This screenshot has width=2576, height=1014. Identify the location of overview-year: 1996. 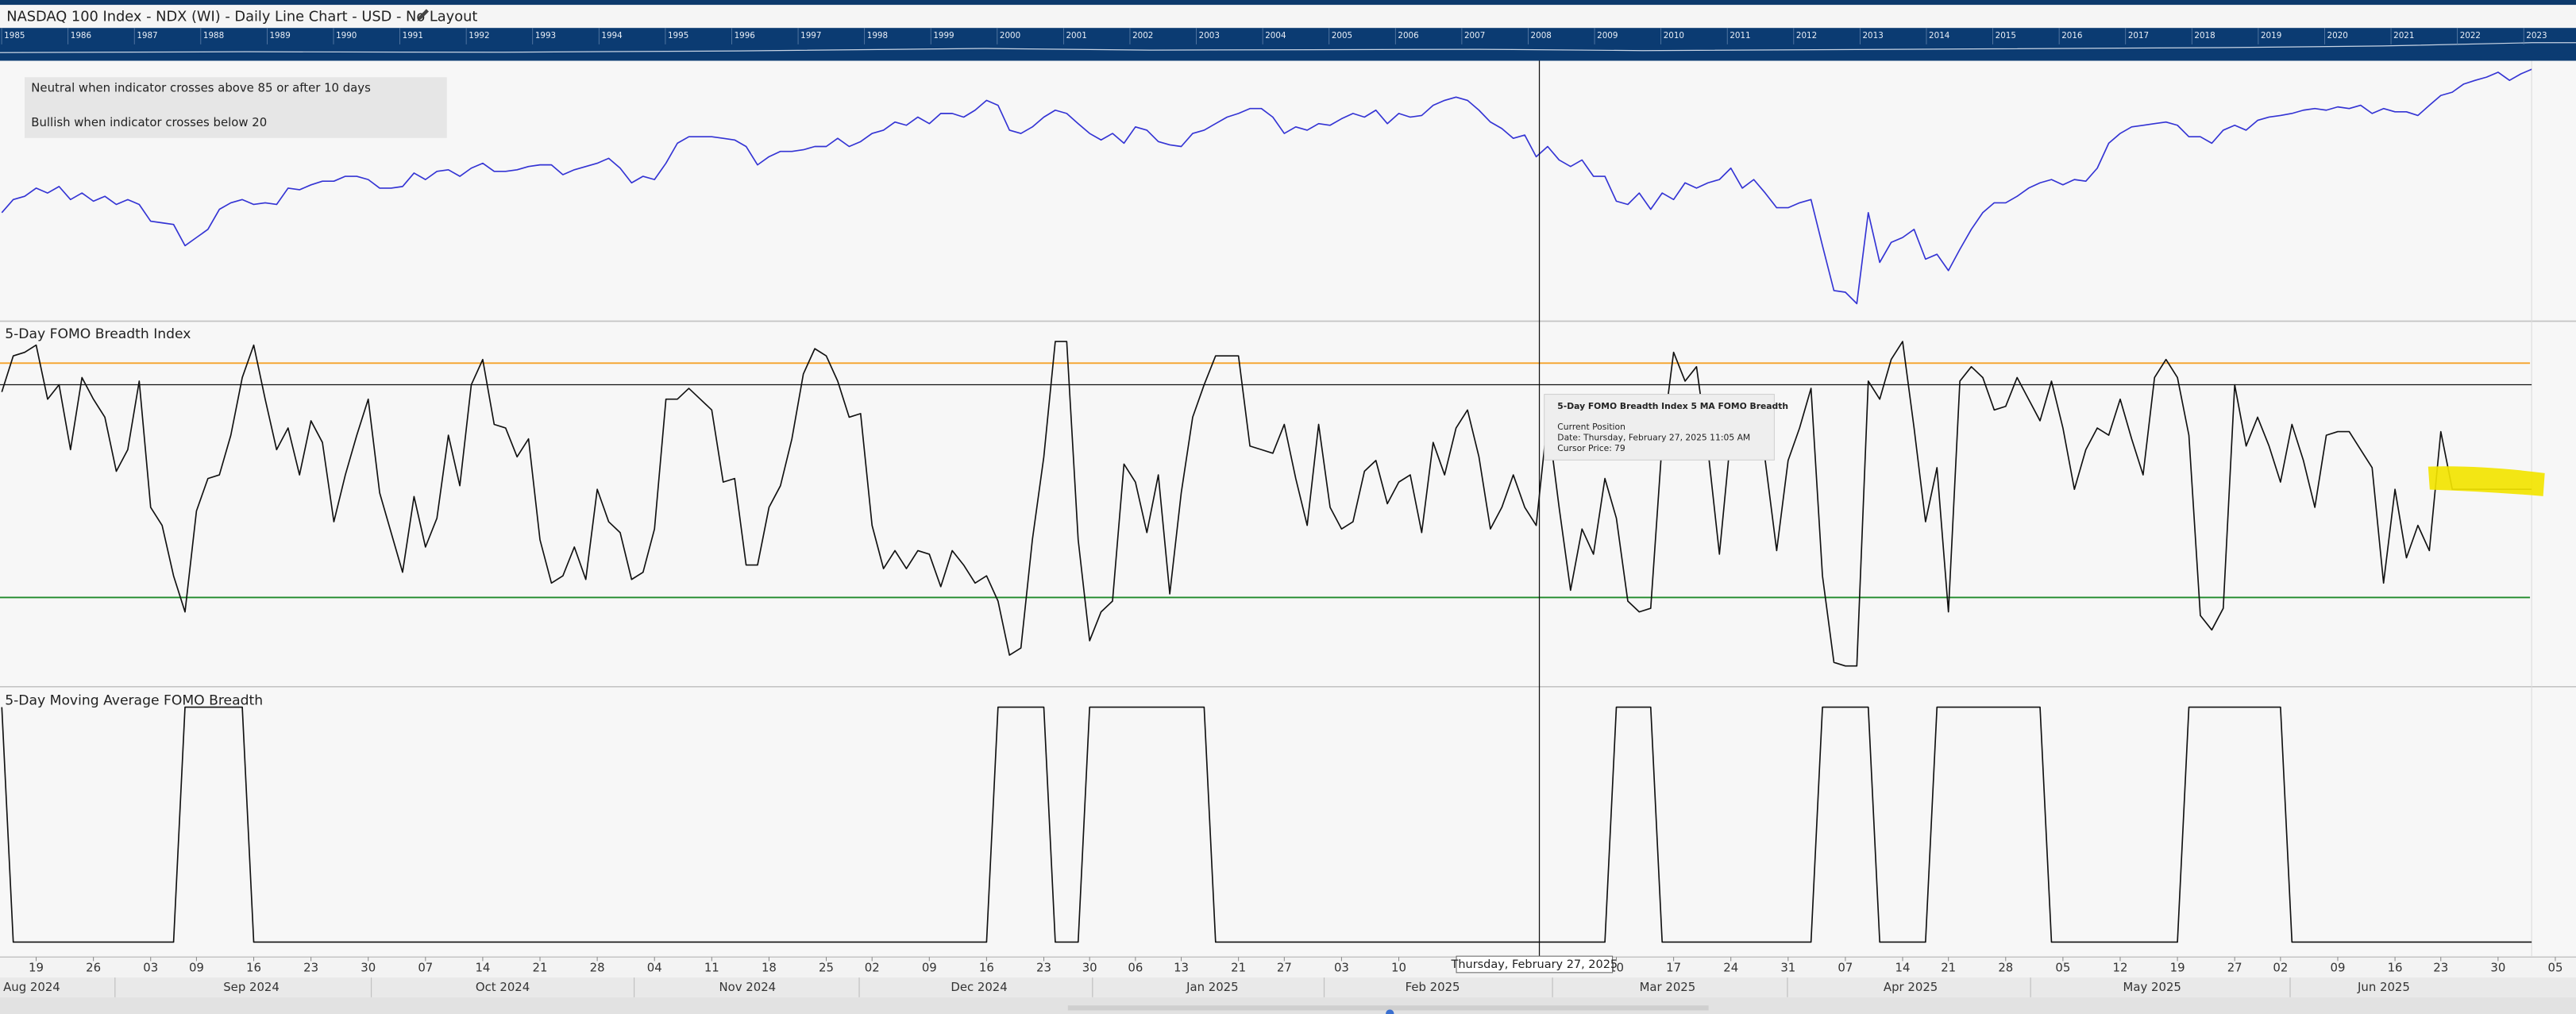
(745, 35).